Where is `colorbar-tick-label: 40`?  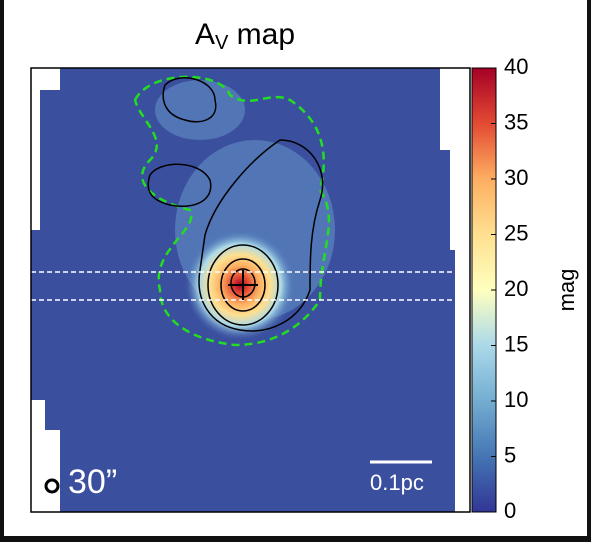 colorbar-tick-label: 40 is located at coordinates (516, 66).